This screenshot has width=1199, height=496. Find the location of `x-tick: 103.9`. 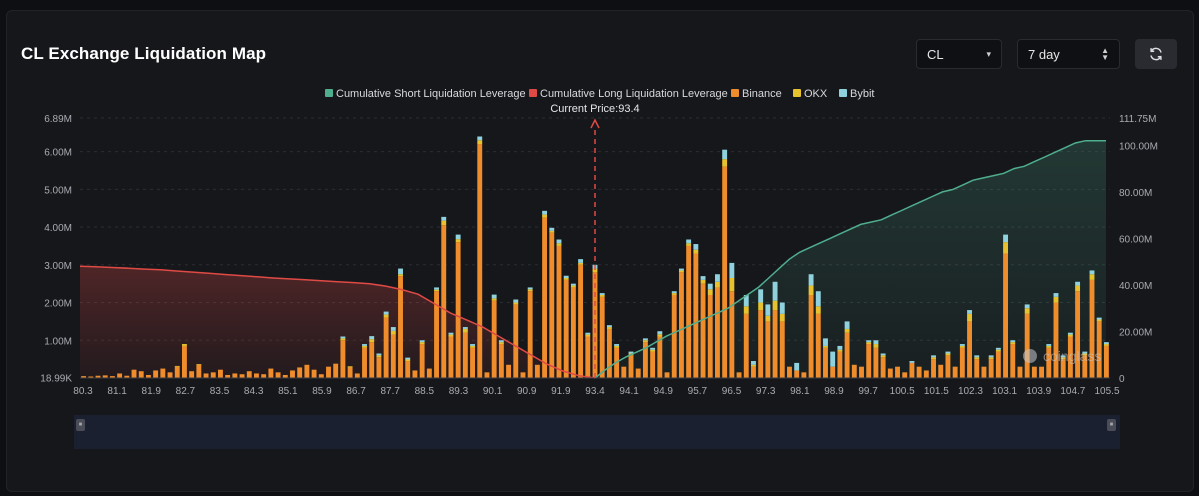

x-tick: 103.9 is located at coordinates (1038, 391).